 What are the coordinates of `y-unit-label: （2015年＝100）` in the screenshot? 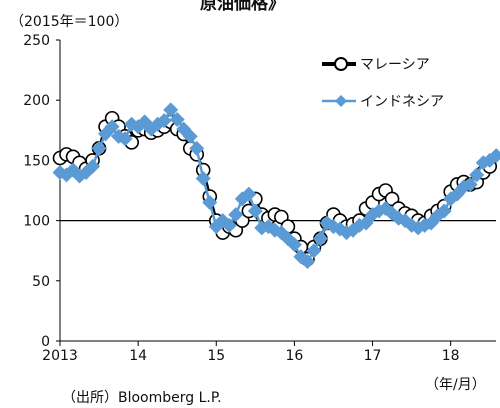 It's located at (69, 22).